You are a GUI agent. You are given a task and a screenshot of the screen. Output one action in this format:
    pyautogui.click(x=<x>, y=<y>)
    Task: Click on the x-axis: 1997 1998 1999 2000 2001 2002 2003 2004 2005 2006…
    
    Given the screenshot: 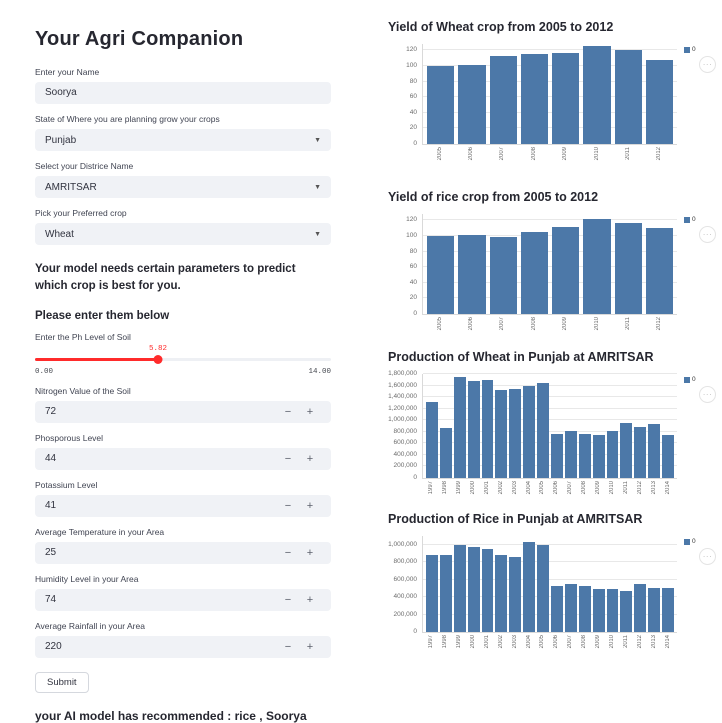 What is the action you would take?
    pyautogui.click(x=549, y=647)
    